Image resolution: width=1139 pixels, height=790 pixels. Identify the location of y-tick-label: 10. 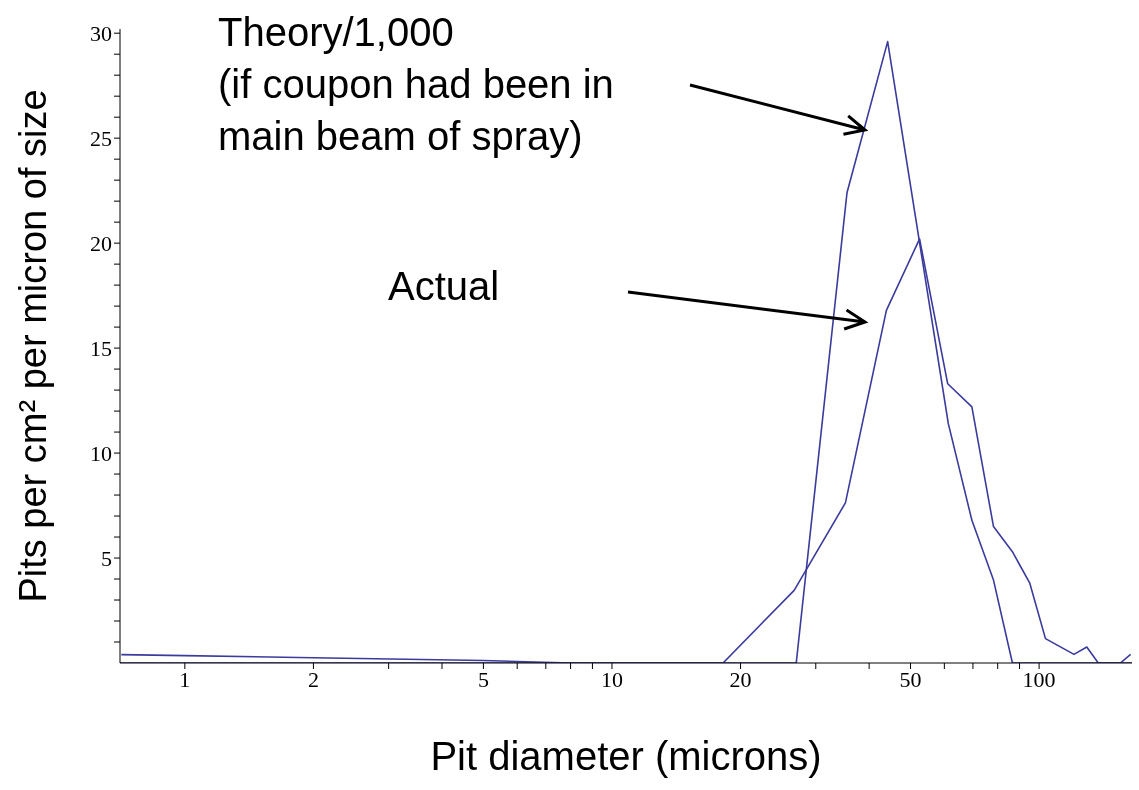
(101, 453).